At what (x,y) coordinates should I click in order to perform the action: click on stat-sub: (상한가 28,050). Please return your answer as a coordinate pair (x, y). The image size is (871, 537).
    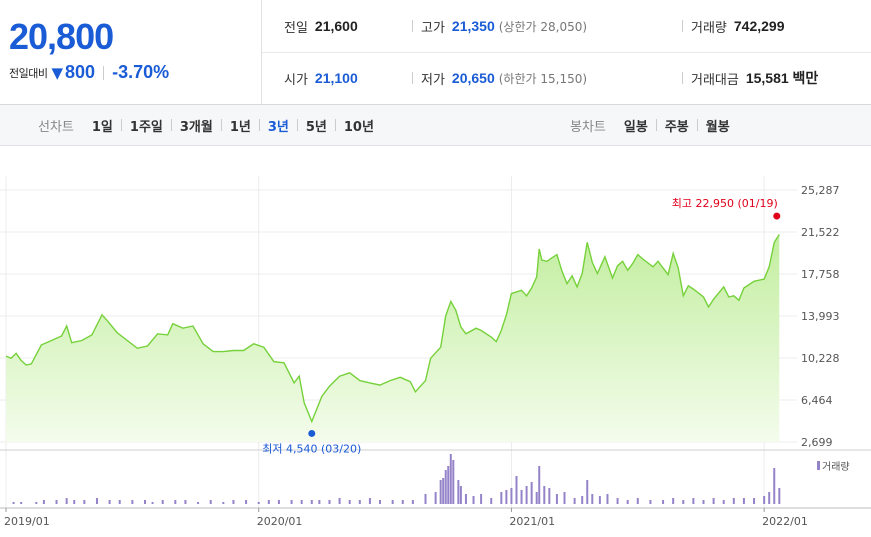
    Looking at the image, I should click on (543, 26).